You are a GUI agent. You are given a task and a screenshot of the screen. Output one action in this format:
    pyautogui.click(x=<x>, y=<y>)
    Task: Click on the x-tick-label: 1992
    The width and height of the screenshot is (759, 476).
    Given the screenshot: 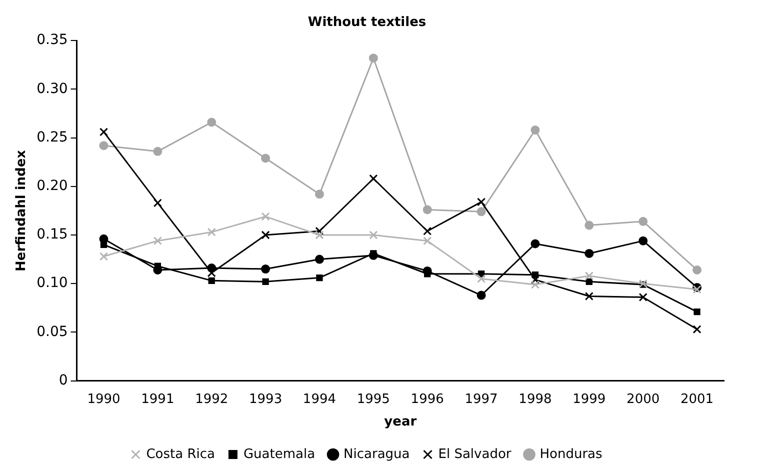 What is the action you would take?
    pyautogui.click(x=211, y=399)
    